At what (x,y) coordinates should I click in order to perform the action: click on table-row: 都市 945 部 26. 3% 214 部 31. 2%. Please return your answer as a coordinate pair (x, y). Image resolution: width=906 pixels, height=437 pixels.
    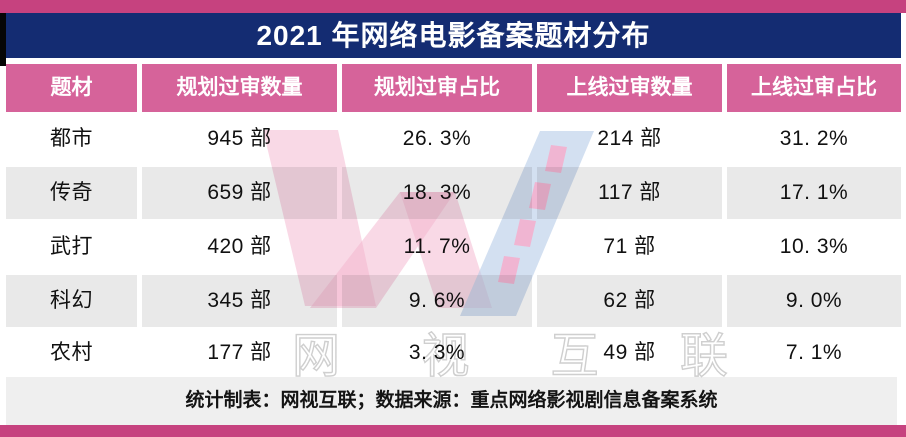
    Looking at the image, I should click on (453, 139).